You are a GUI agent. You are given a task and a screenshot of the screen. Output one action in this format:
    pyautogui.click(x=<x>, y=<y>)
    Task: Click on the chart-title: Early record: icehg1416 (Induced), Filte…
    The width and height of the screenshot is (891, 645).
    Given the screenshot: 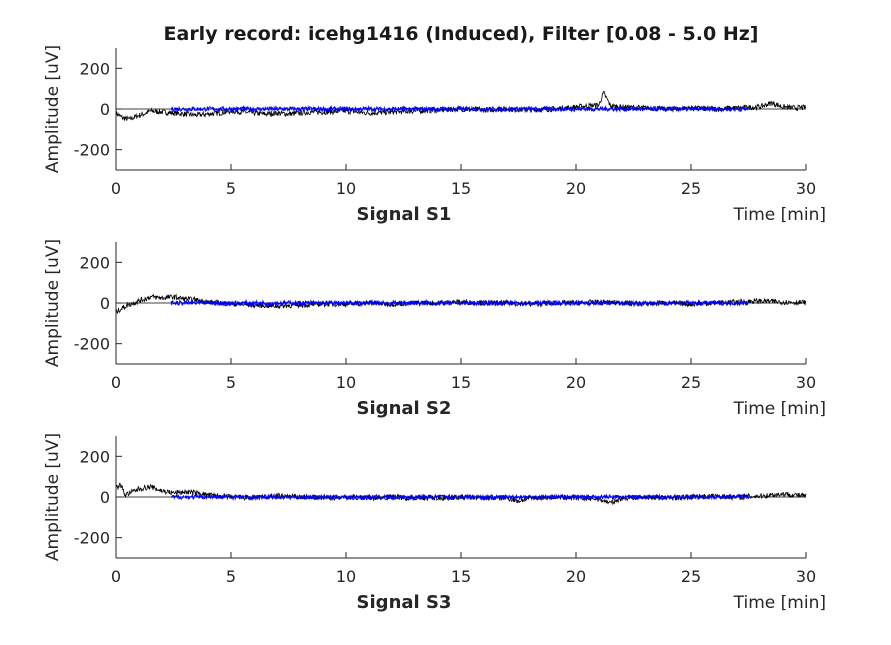 What is the action you would take?
    pyautogui.click(x=461, y=34)
    